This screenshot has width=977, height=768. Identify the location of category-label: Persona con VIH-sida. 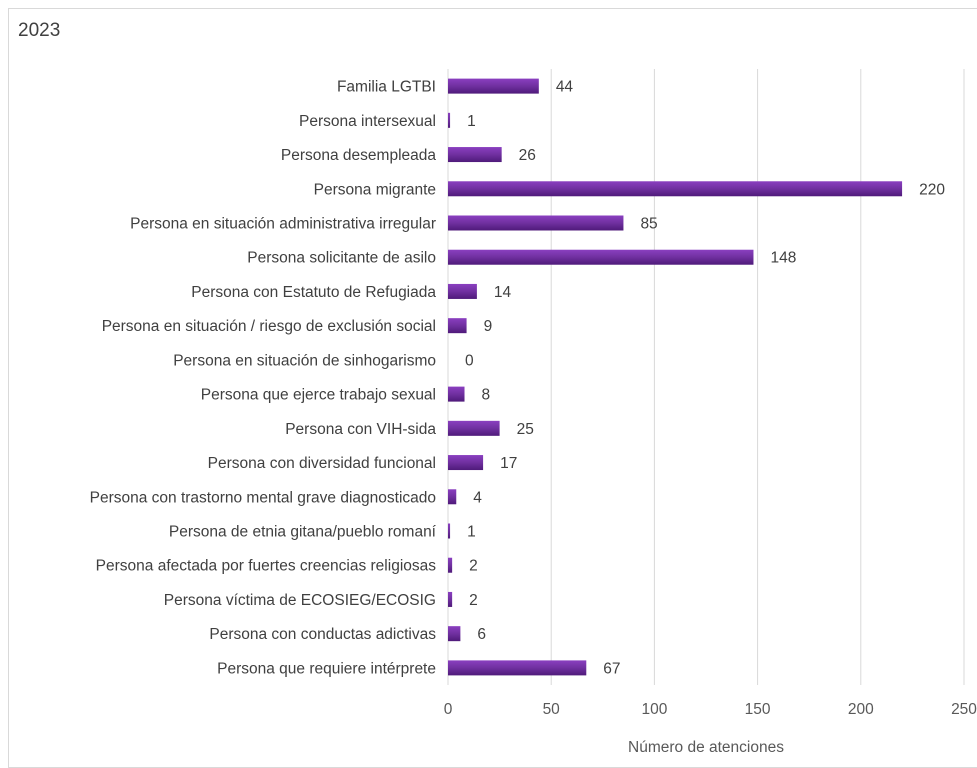
(360, 429).